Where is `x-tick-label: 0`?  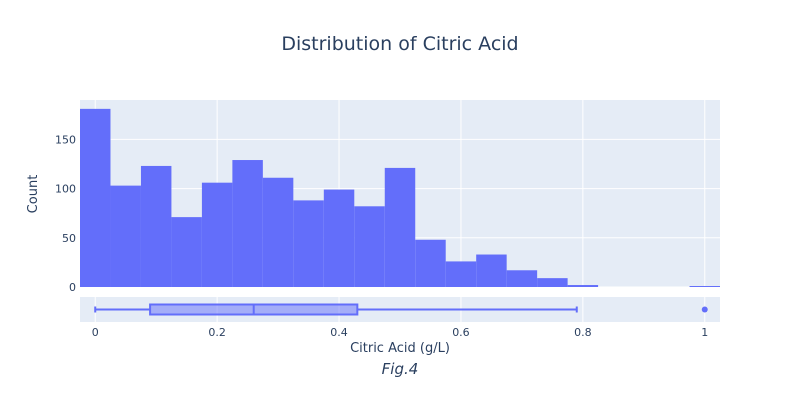
x-tick-label: 0 is located at coordinates (95, 332).